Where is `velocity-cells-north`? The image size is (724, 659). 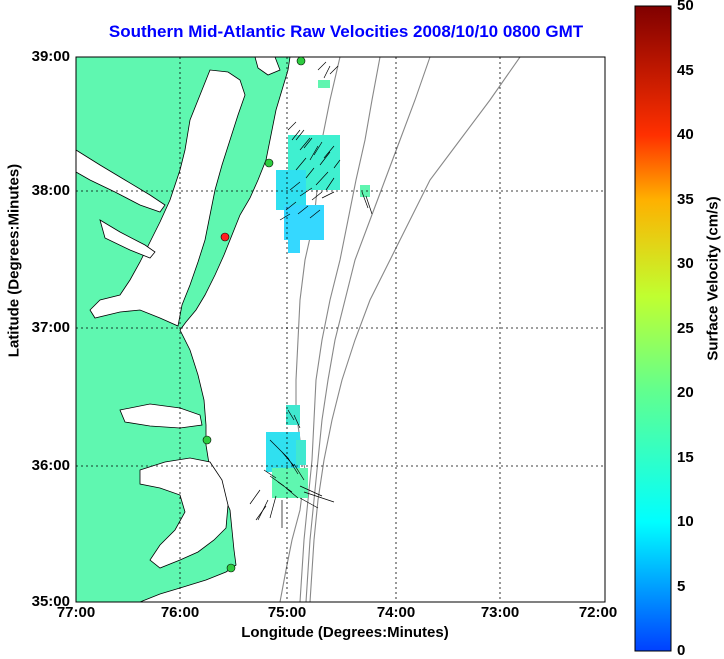 velocity-cells-north is located at coordinates (323, 166).